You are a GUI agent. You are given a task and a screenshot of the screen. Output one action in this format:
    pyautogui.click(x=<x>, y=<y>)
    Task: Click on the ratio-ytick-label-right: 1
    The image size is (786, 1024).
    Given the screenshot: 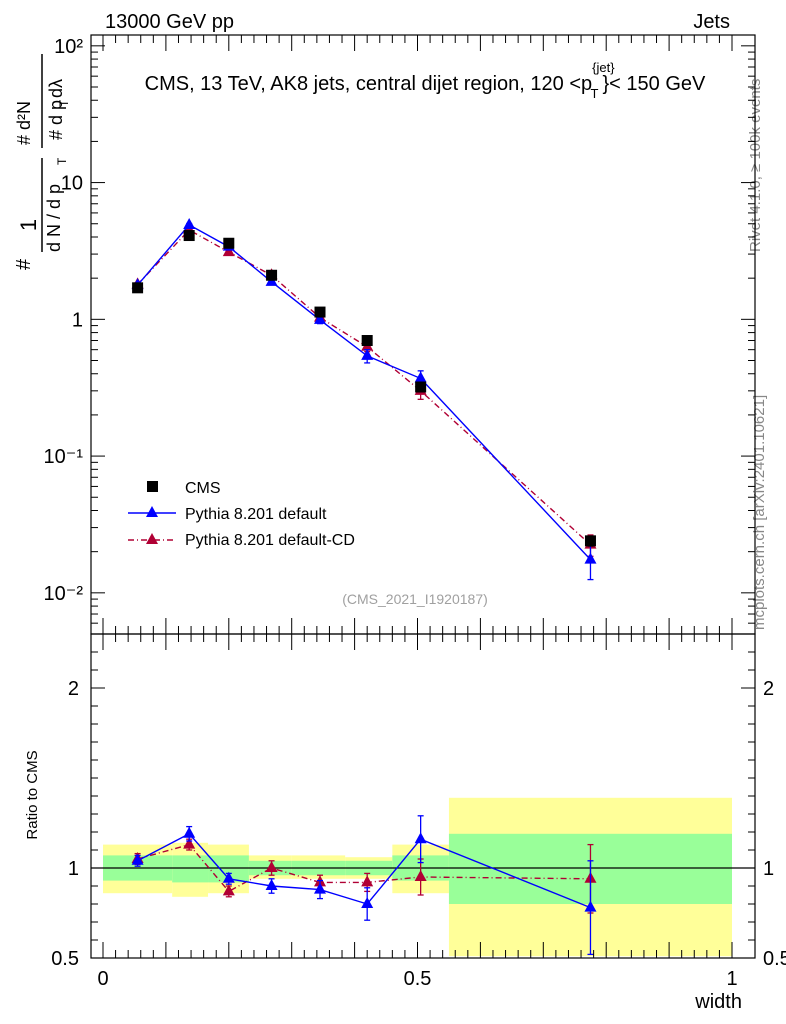 What is the action you would take?
    pyautogui.click(x=768, y=869)
    